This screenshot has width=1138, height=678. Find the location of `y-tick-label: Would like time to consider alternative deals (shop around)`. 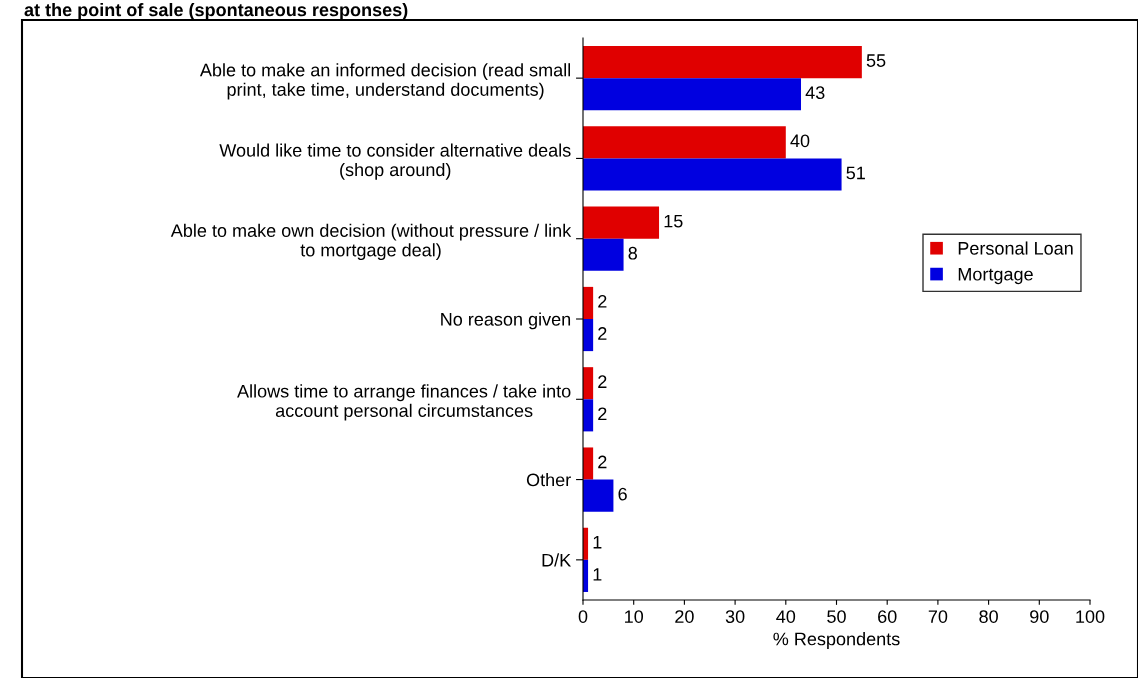

y-tick-label: Would like time to consider alternative deals (shop around) is located at coordinates (395, 161).